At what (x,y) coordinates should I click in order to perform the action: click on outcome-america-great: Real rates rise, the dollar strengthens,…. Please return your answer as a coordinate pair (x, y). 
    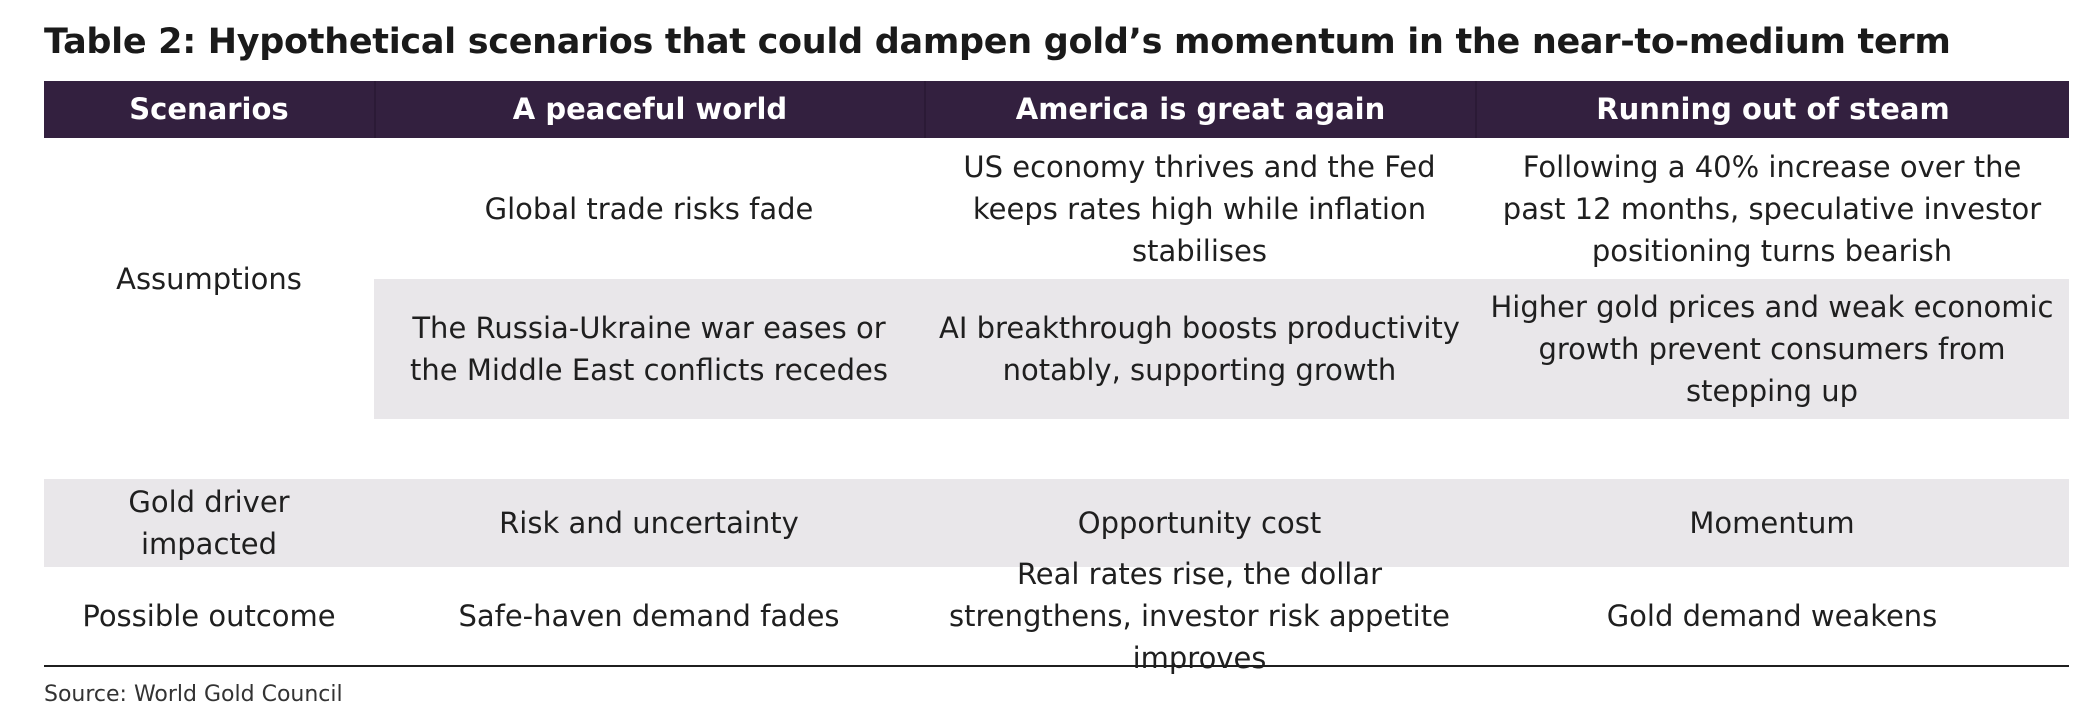
    Looking at the image, I should click on (1199, 616).